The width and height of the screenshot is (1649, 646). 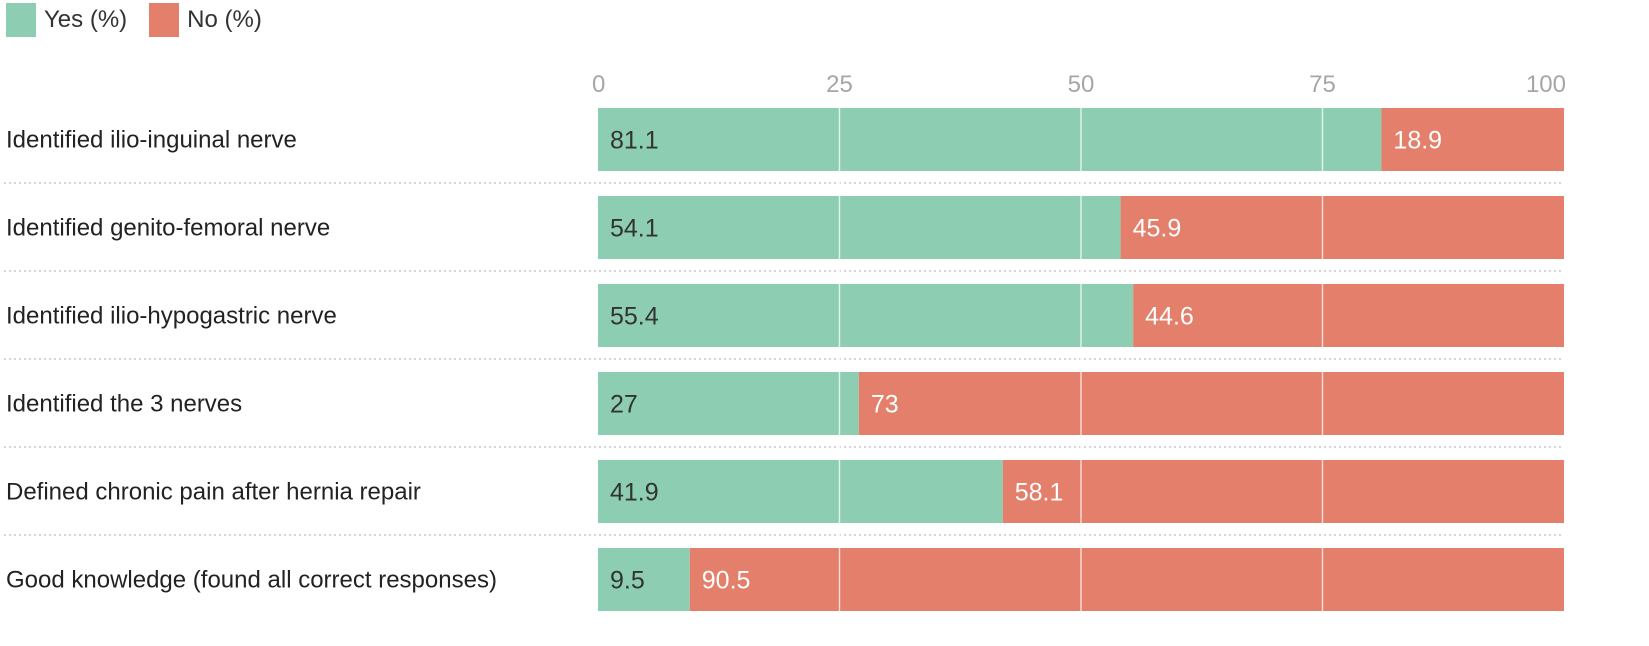 I want to click on x-tick-label: 25, so click(x=839, y=84).